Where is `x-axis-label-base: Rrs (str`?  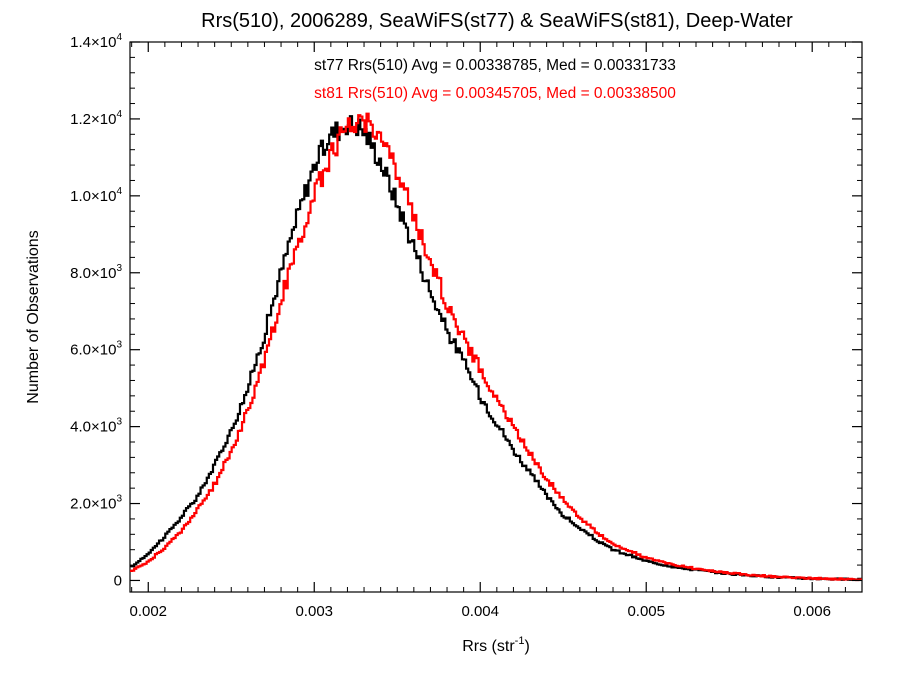
x-axis-label-base: Rrs (str is located at coordinates (488, 646).